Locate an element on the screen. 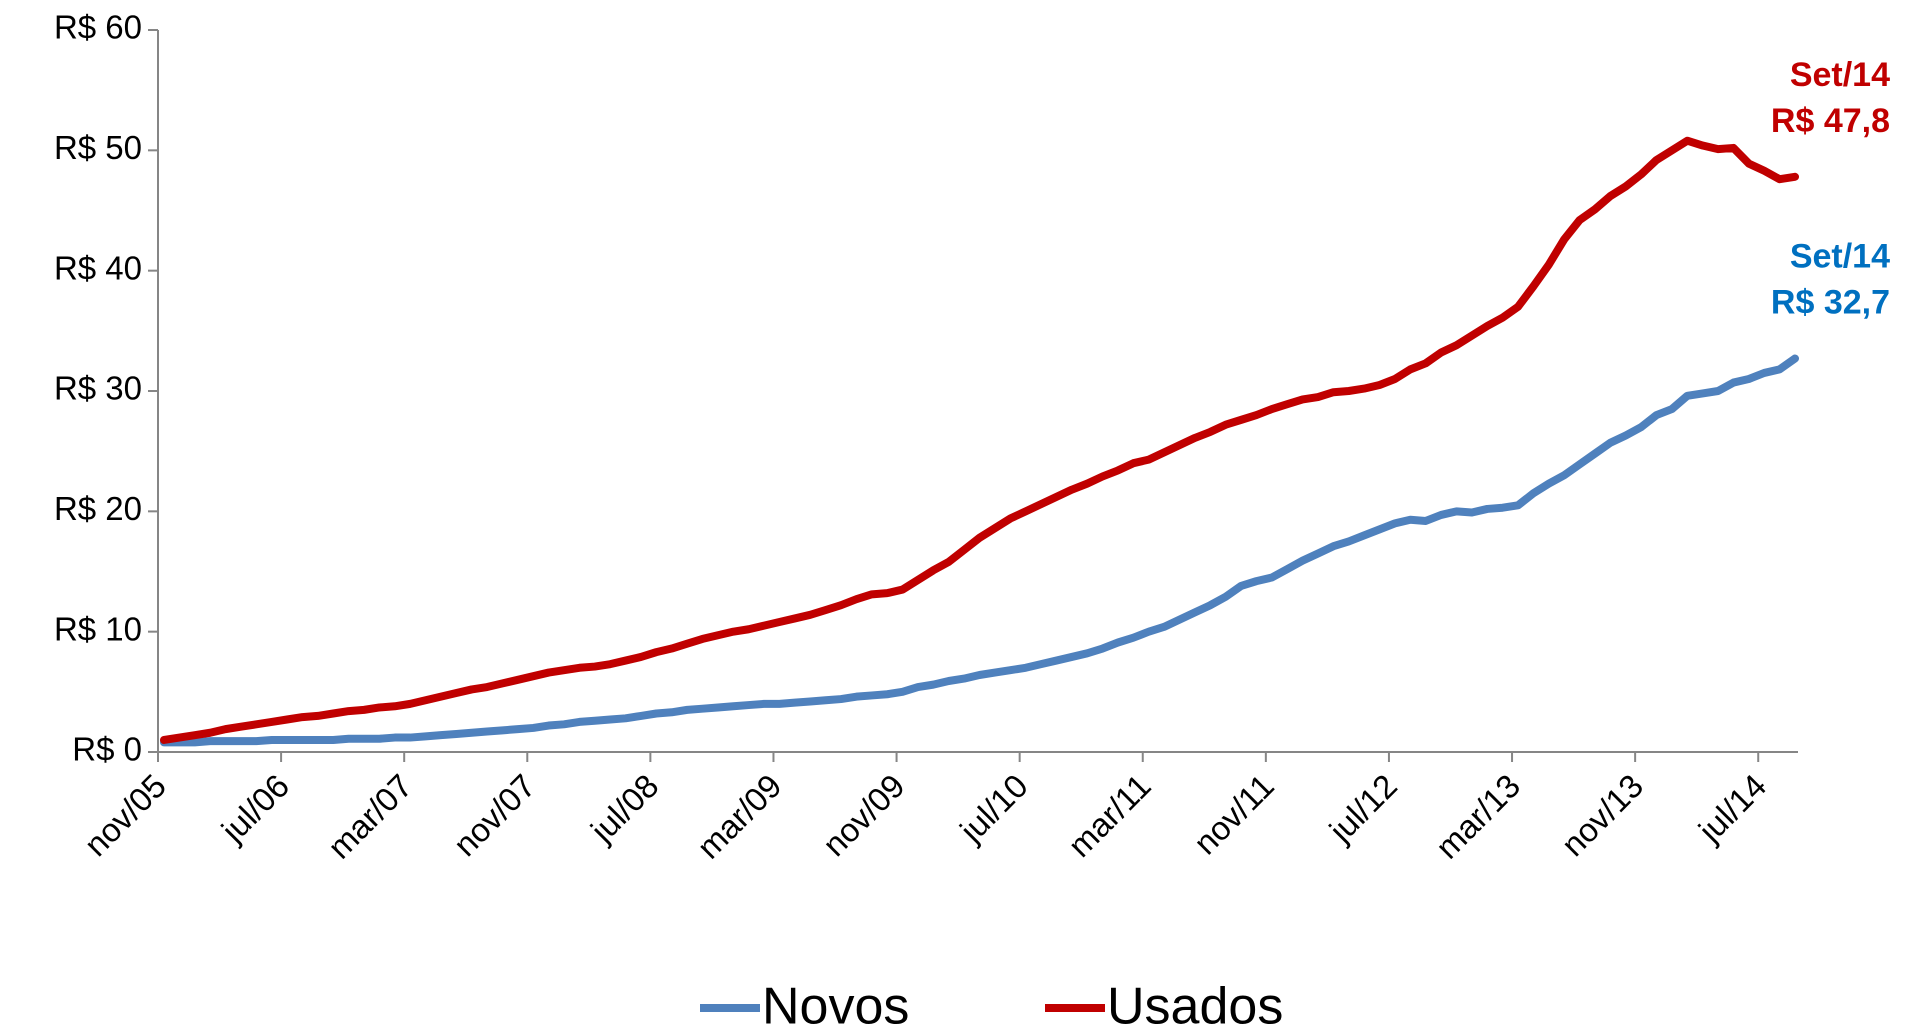 Image resolution: width=1905 pixels, height=1035 pixels. x-tick-label: mar/07 is located at coordinates (370, 816).